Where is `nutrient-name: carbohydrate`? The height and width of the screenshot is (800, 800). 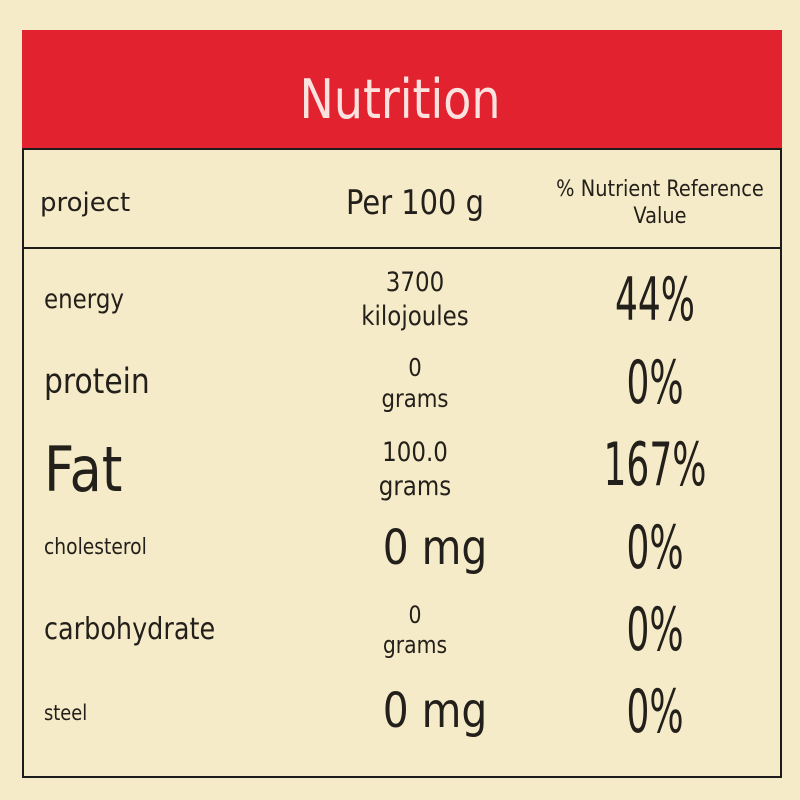 nutrient-name: carbohydrate is located at coordinates (130, 630).